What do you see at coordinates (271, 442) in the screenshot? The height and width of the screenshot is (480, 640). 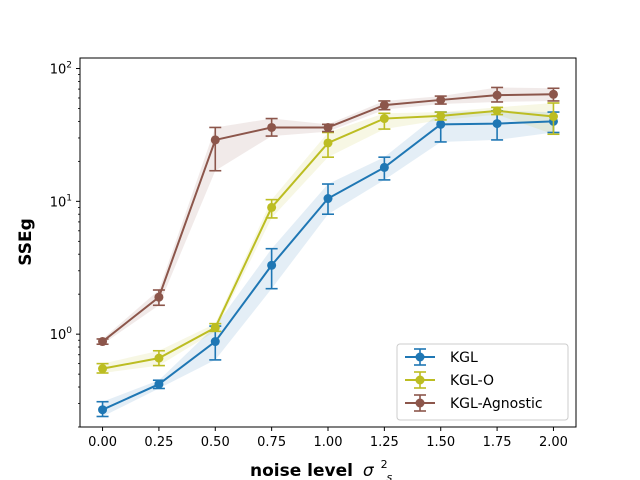 I see `x-tick-label: 0.75` at bounding box center [271, 442].